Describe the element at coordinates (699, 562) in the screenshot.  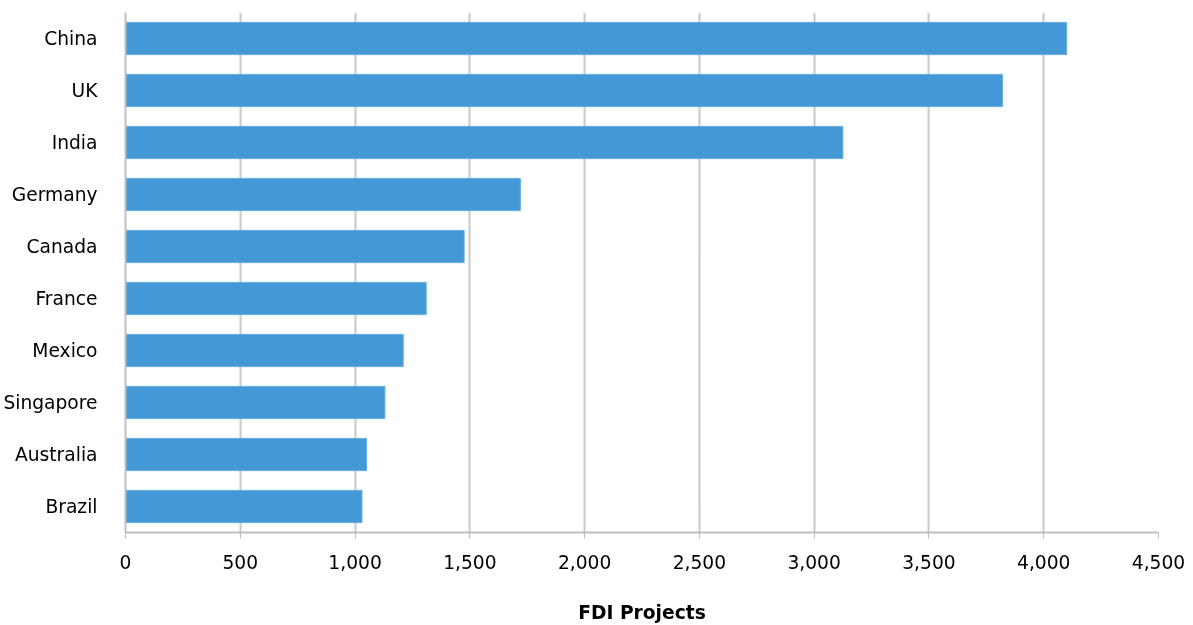
I see `x-tick-label: 2,500` at that location.